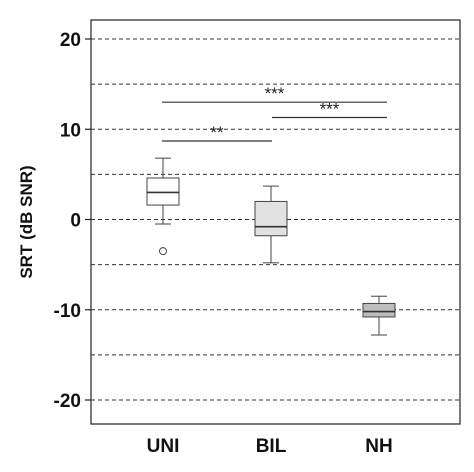  Describe the element at coordinates (75, 221) in the screenshot. I see `y-tick-label: 0` at that location.